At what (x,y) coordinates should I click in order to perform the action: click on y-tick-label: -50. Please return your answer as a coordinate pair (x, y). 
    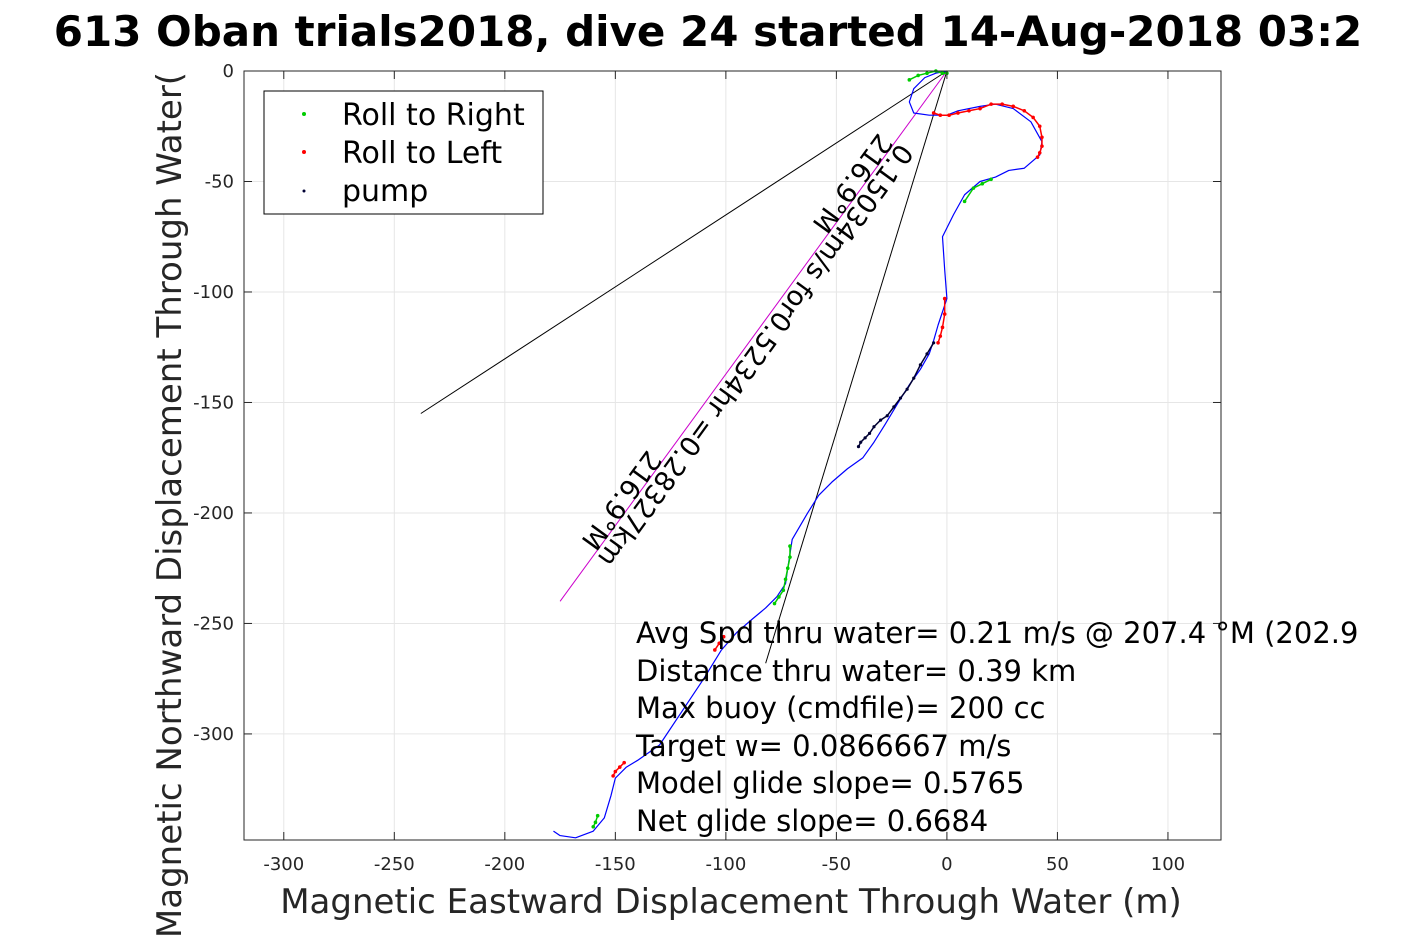
    Looking at the image, I should click on (219, 181).